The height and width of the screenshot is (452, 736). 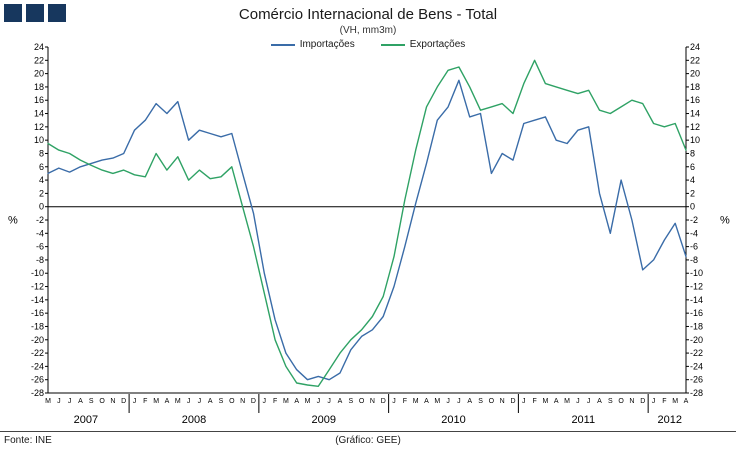 What do you see at coordinates (40, 247) in the screenshot?
I see `y-tick-label-left: -6` at bounding box center [40, 247].